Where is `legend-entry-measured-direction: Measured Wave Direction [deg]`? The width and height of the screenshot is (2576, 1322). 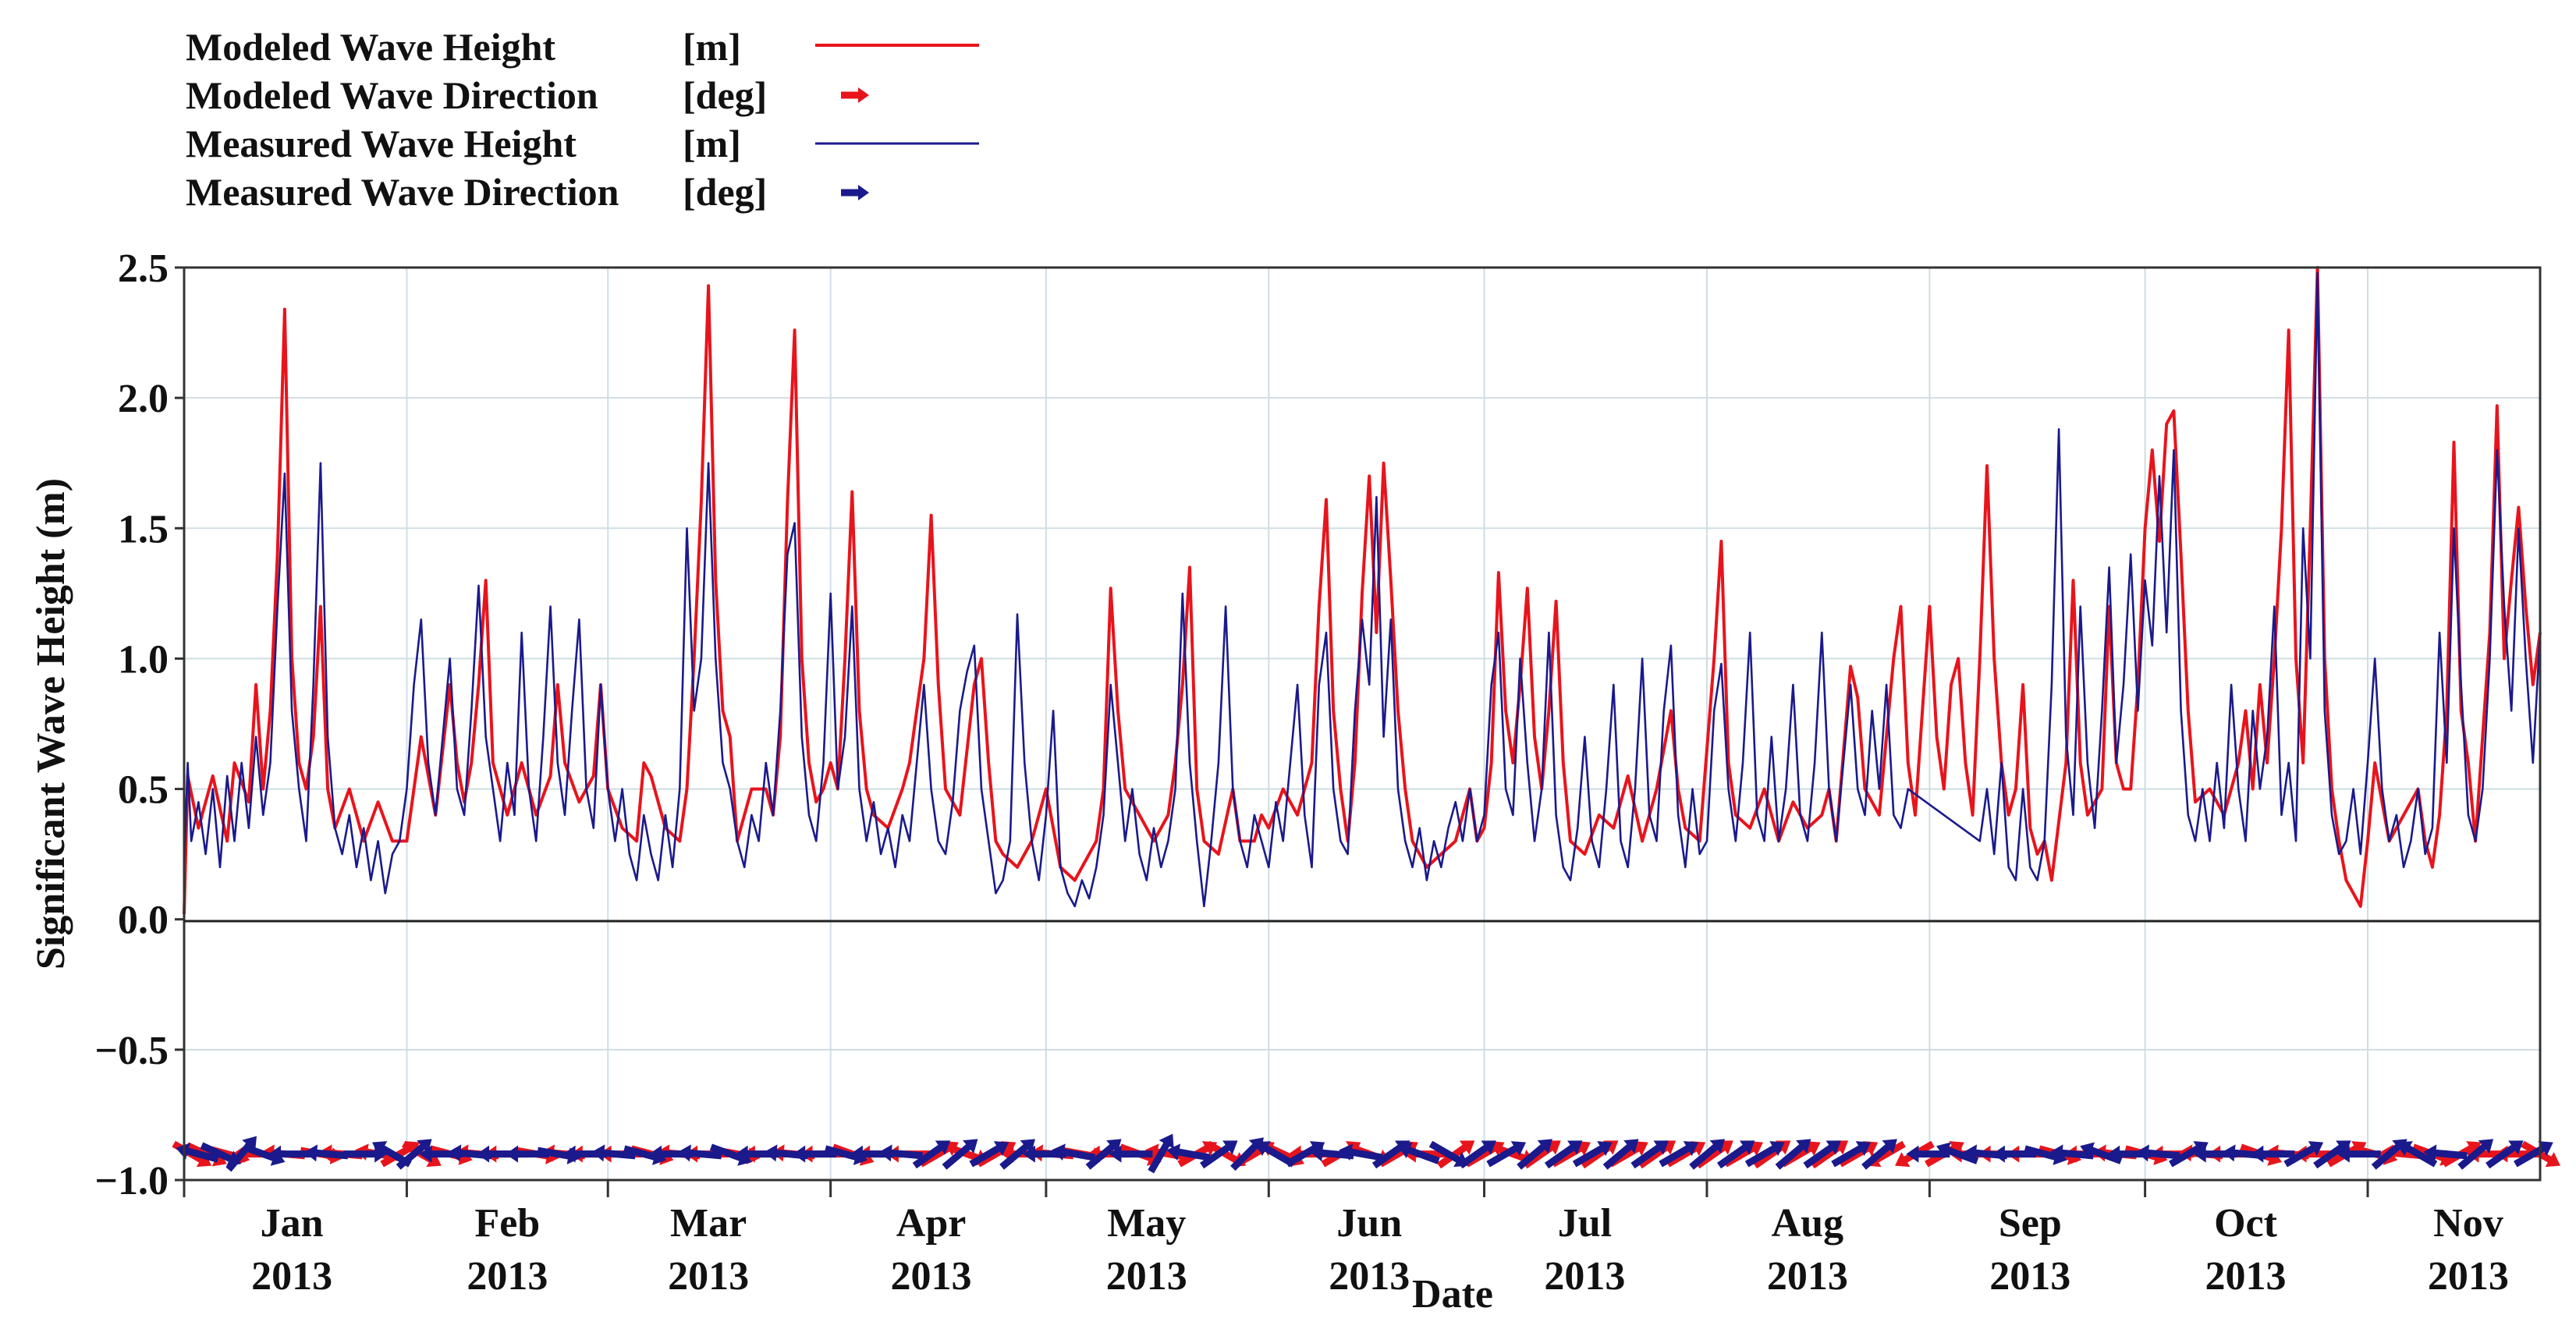
legend-entry-measured-direction: Measured Wave Direction [deg] is located at coordinates (527, 192).